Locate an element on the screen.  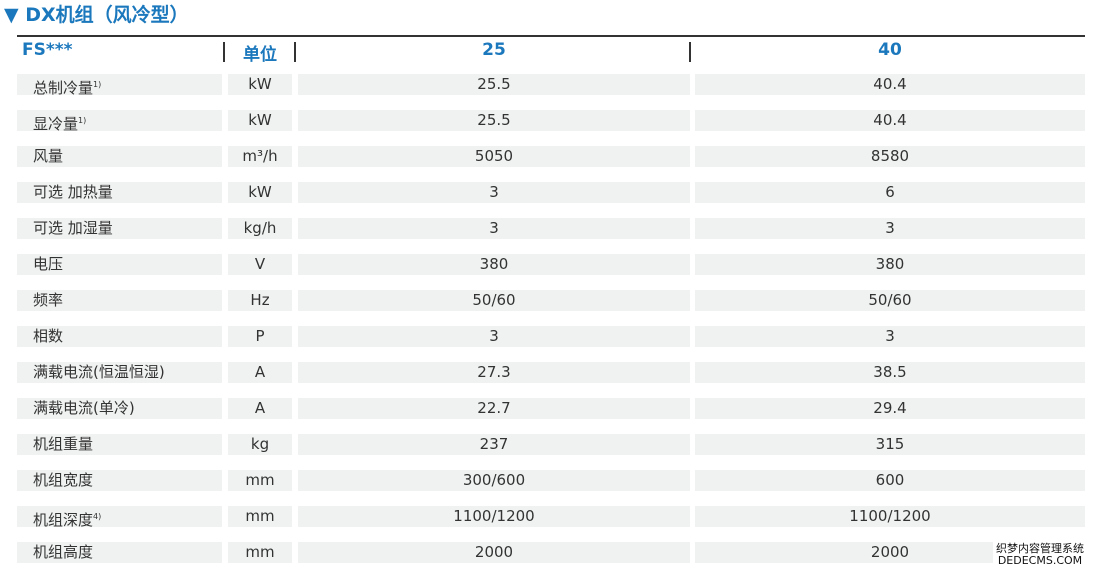
row-label: 满载电流(恒温恒湿) is located at coordinates (99, 372).